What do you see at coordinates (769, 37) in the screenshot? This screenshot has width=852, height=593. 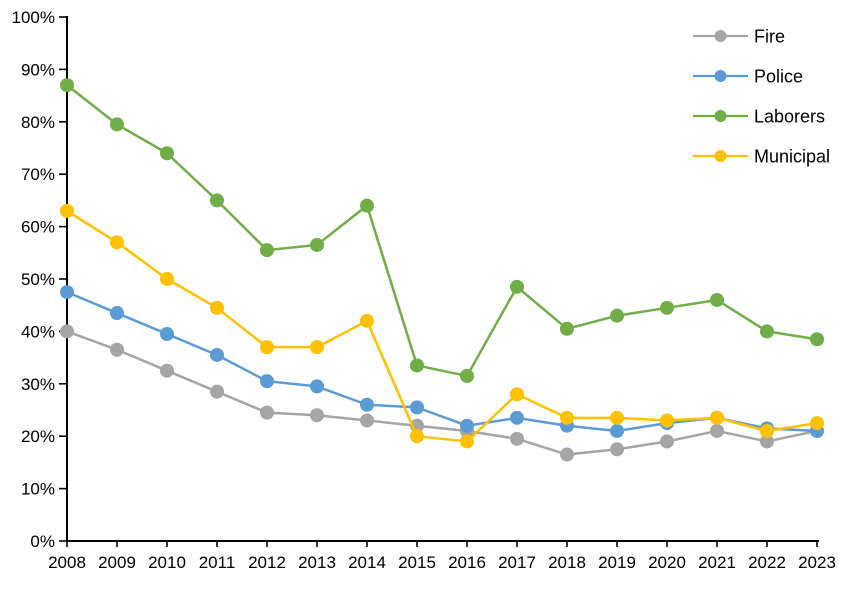 I see `legend-label-fire: Fire` at bounding box center [769, 37].